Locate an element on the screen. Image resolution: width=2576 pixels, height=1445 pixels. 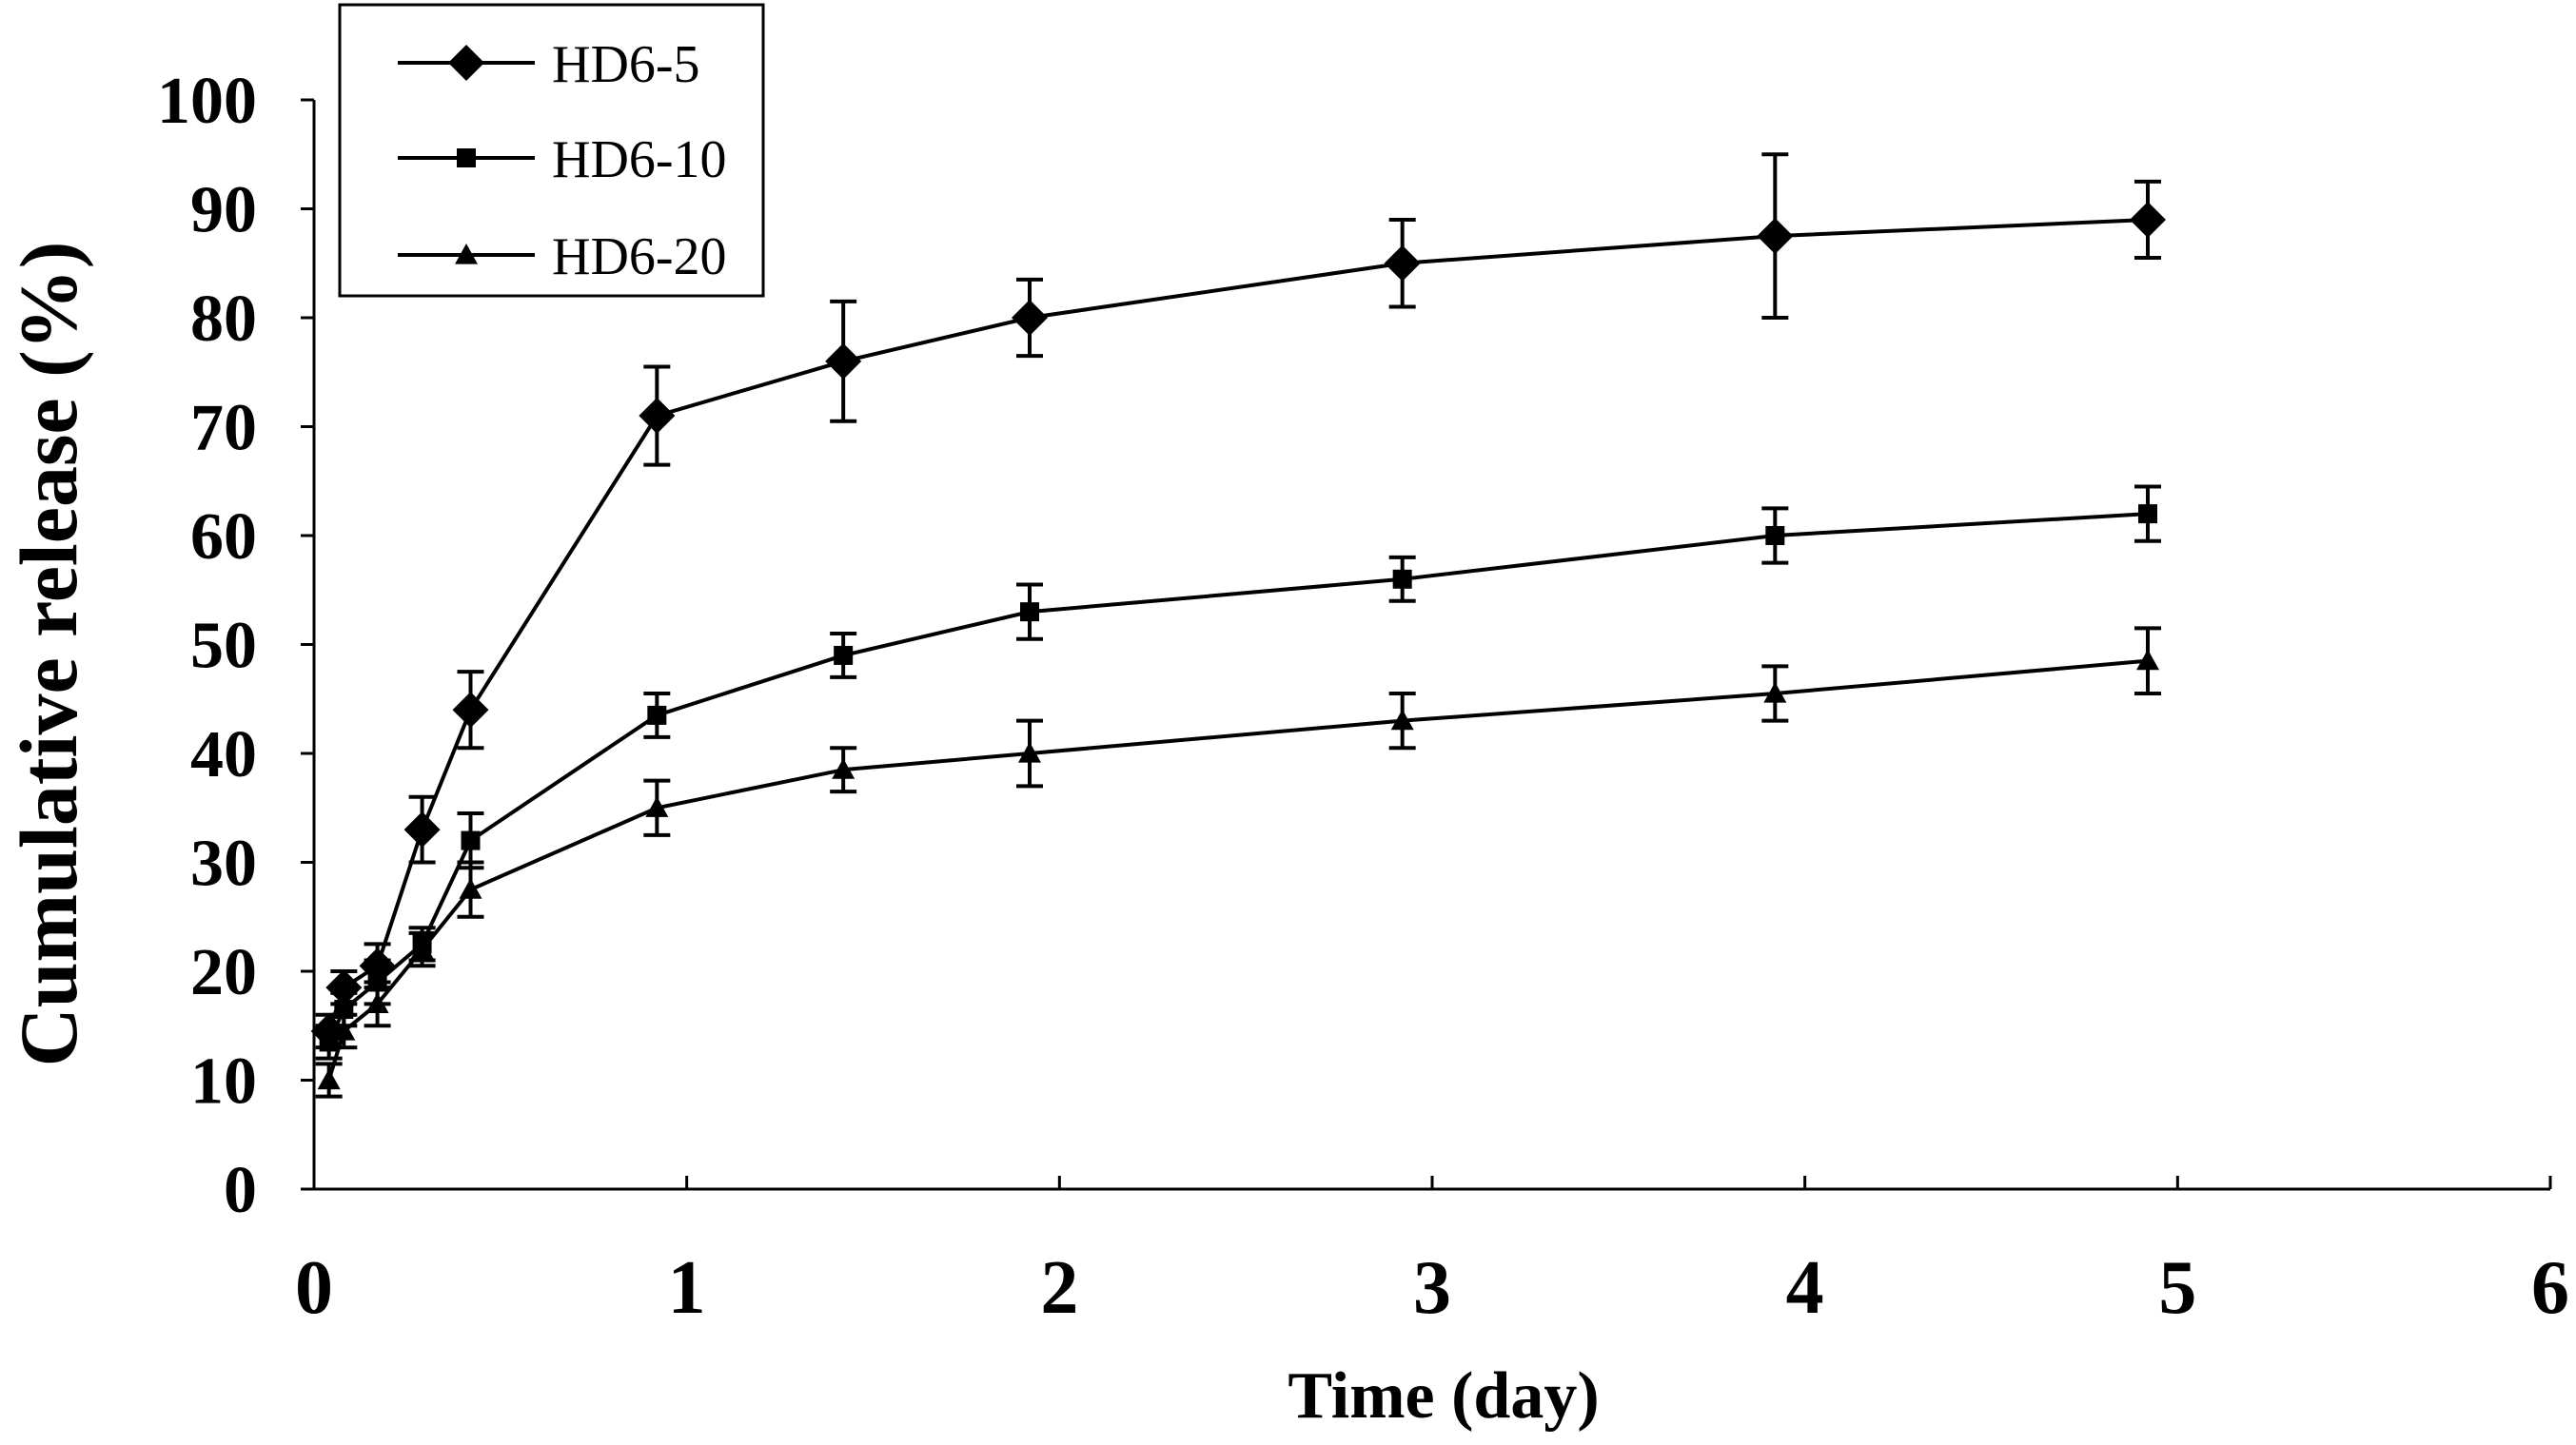
x-tick-label: 5 is located at coordinates (2177, 1288).